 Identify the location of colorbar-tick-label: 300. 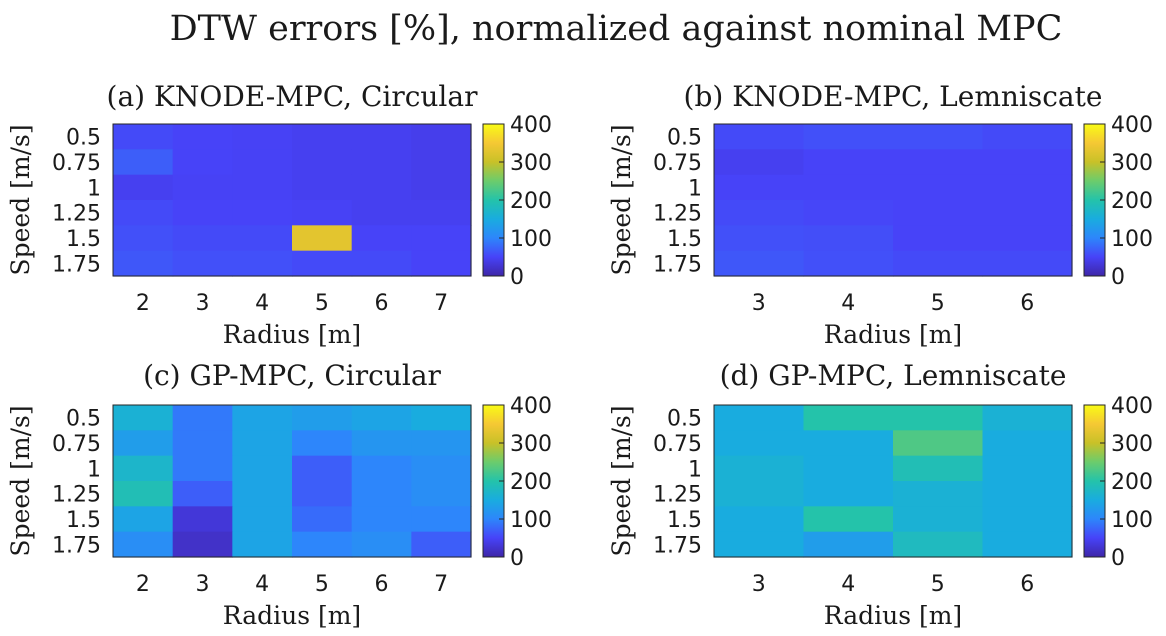
(531, 163).